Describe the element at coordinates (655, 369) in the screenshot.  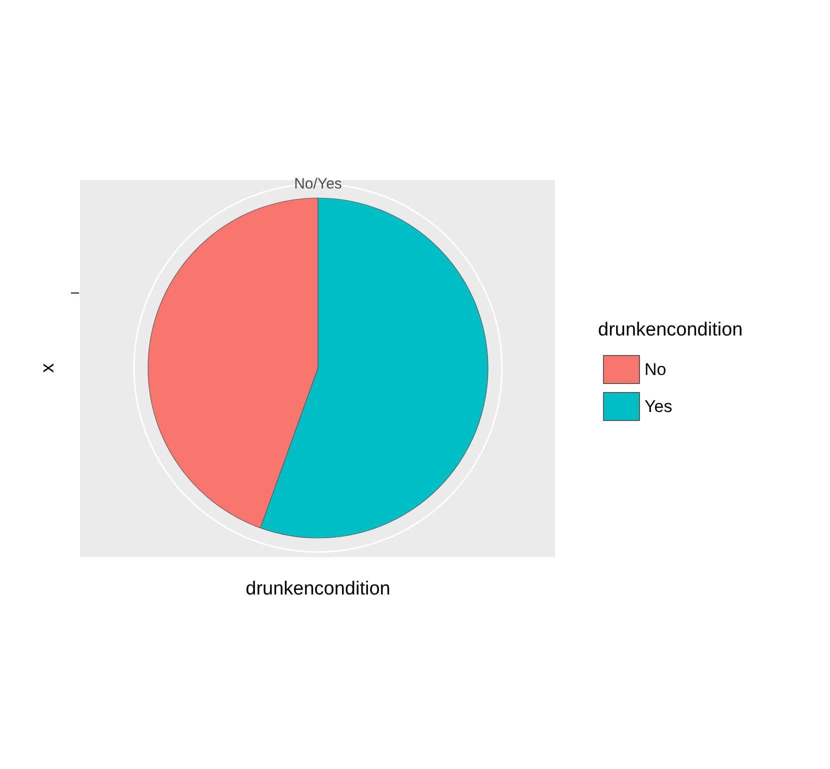
I see `legend-label: No` at that location.